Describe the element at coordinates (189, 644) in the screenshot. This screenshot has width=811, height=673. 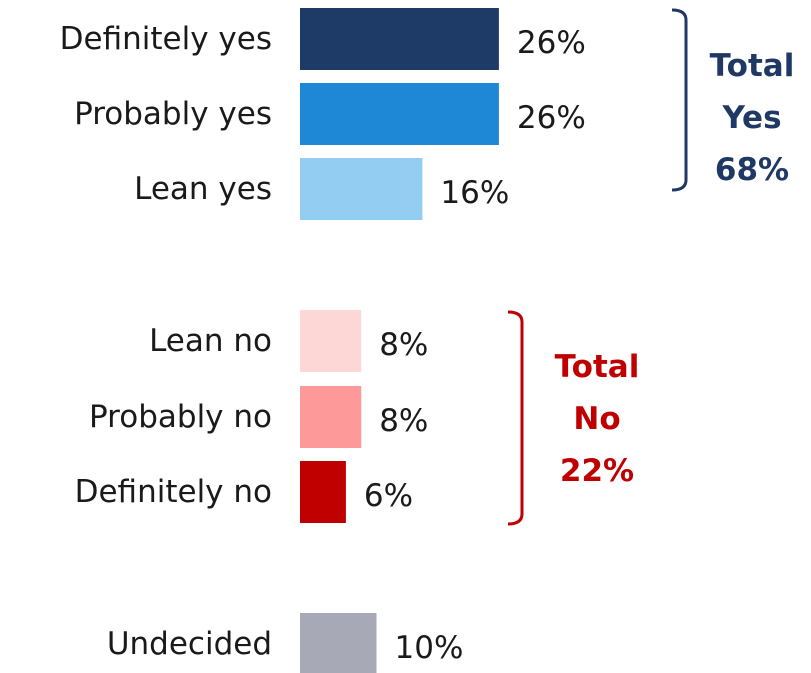
I see `category-label-undecided: Undecided` at that location.